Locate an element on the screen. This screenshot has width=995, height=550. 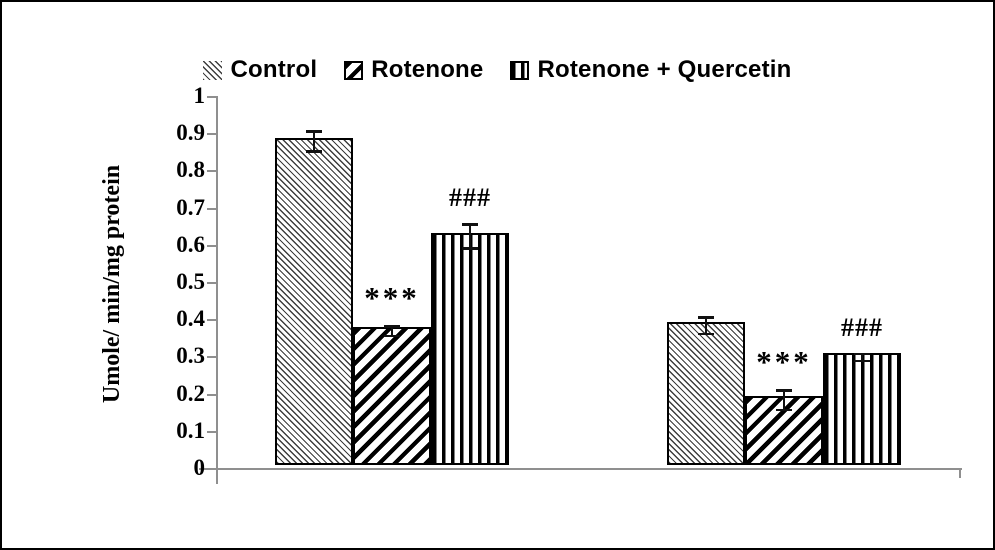
legend-label: Rotenone + Quercetin is located at coordinates (664, 69).